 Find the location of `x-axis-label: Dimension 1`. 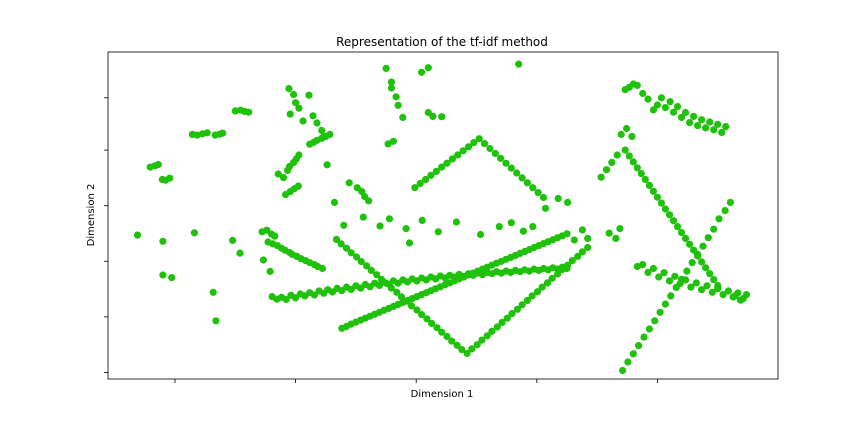

x-axis-label: Dimension 1 is located at coordinates (442, 394).